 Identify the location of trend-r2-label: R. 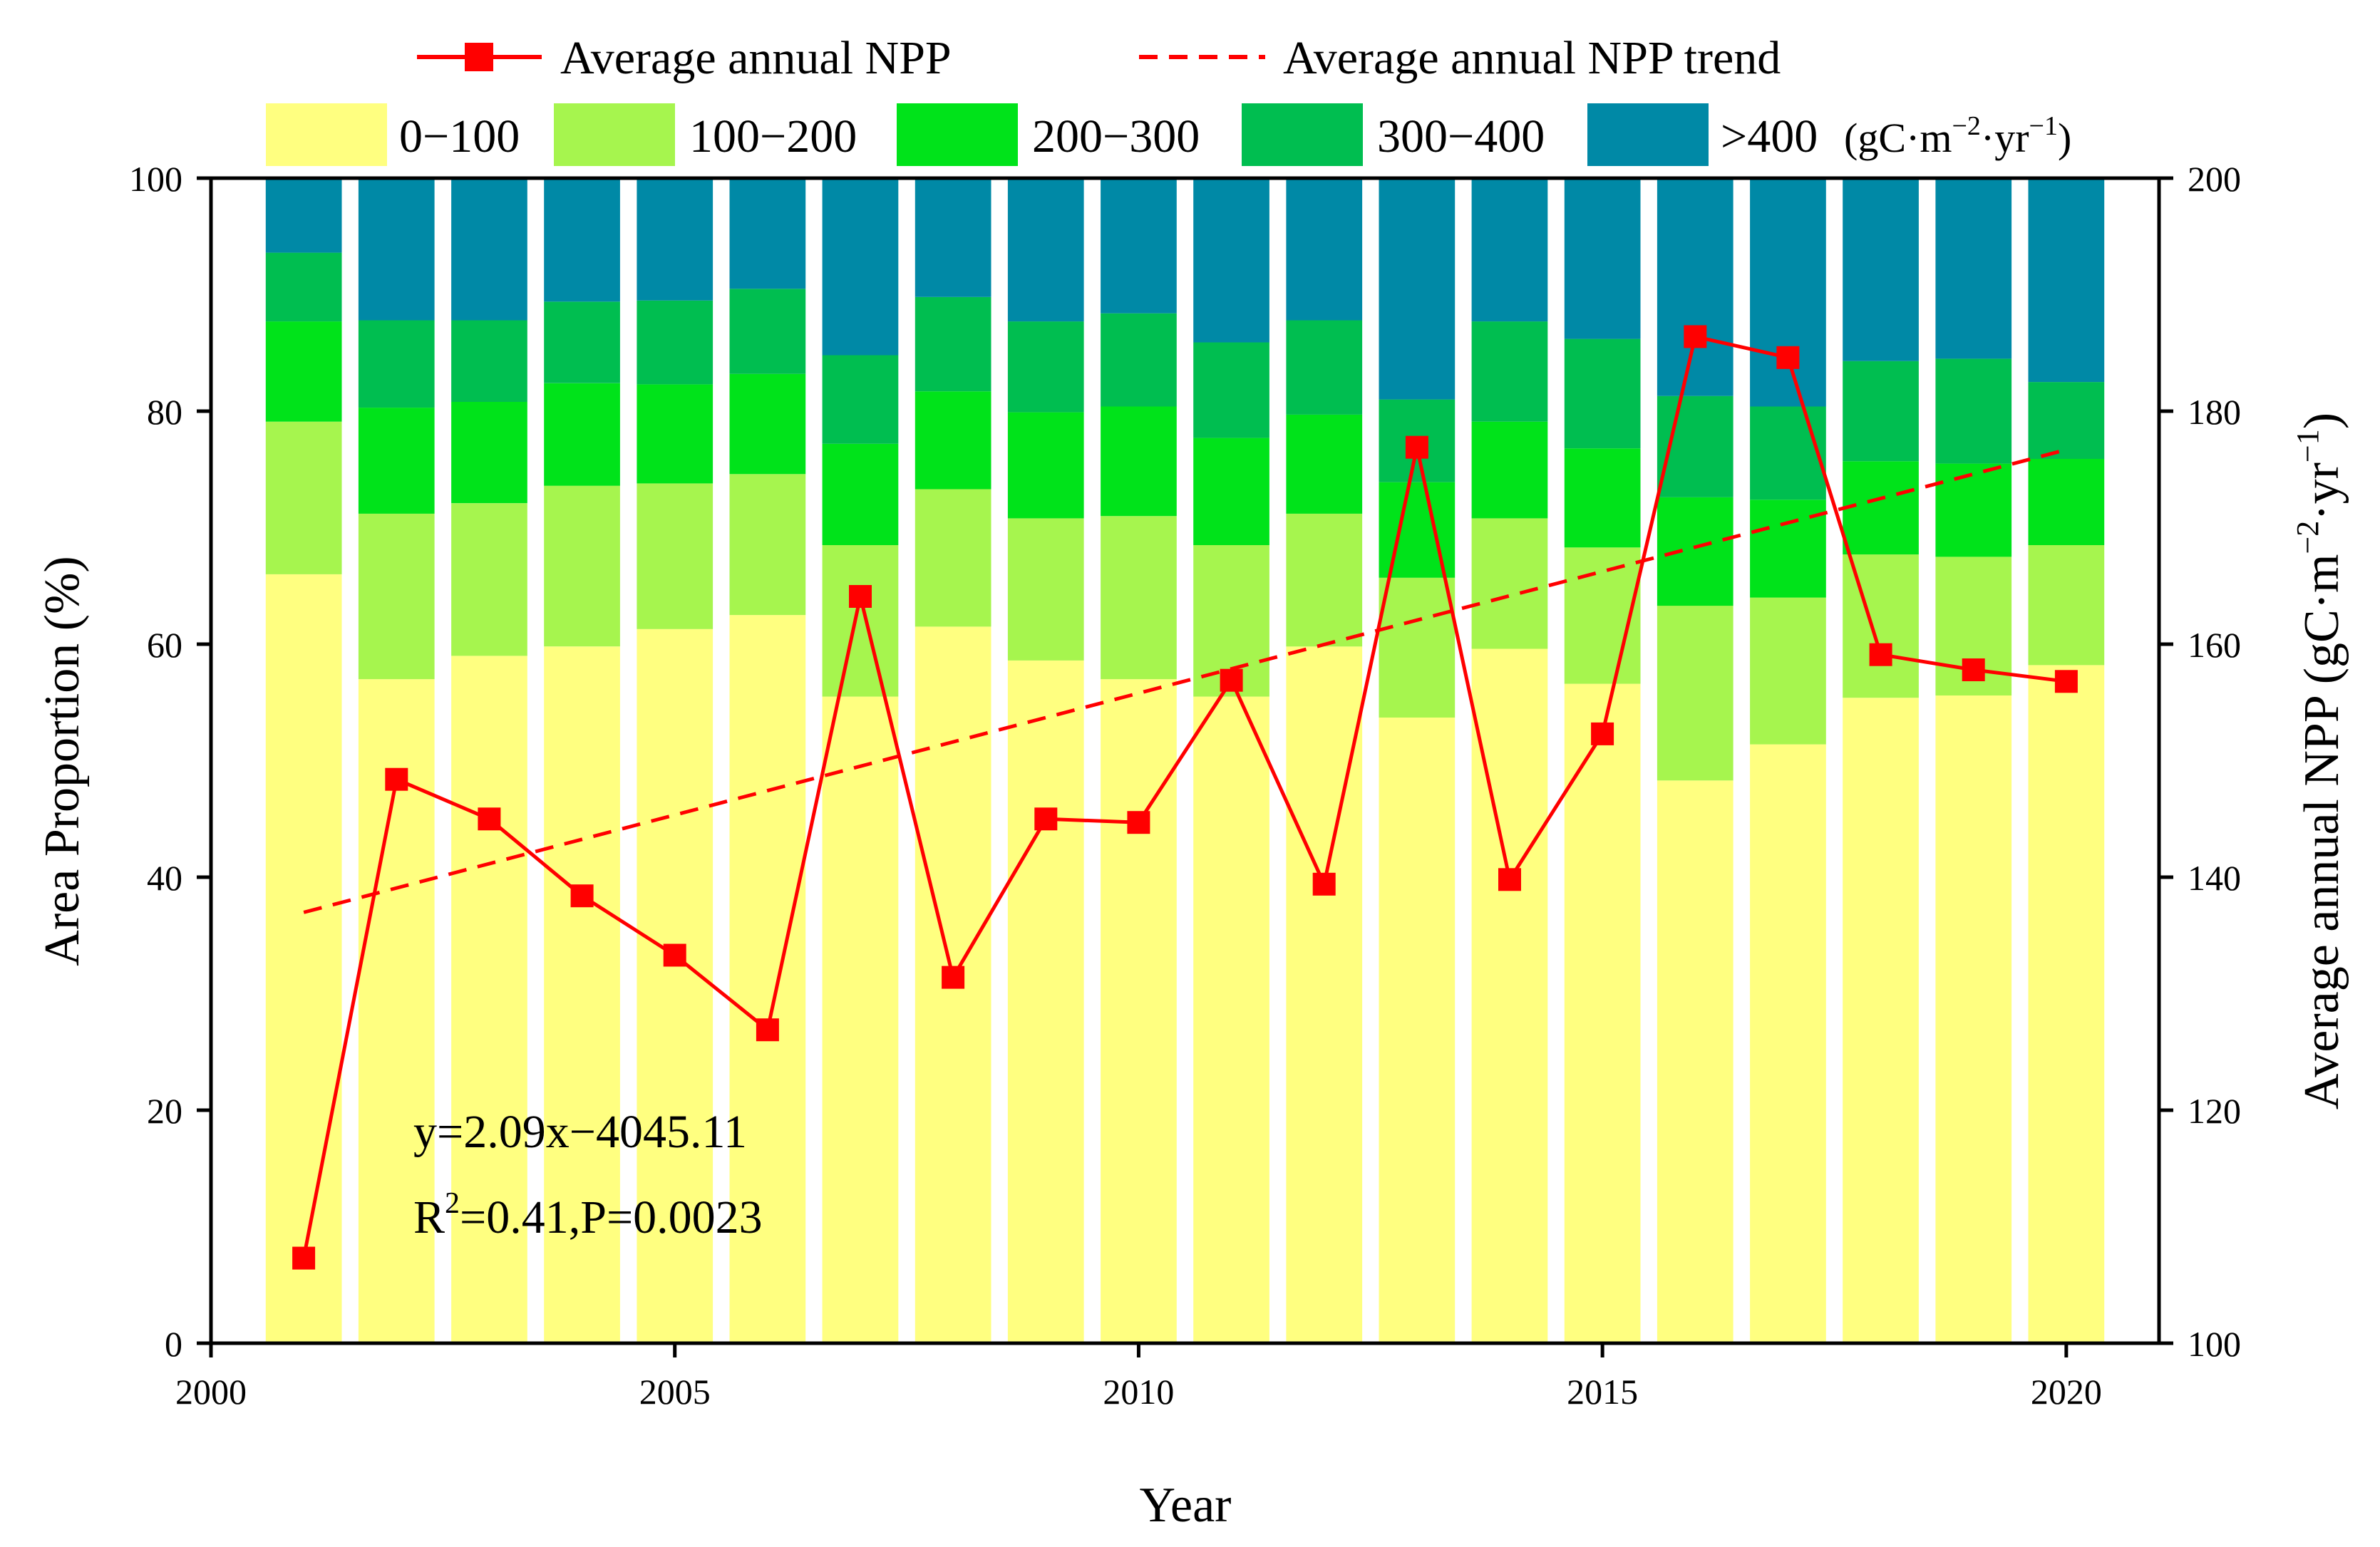
(429, 1217).